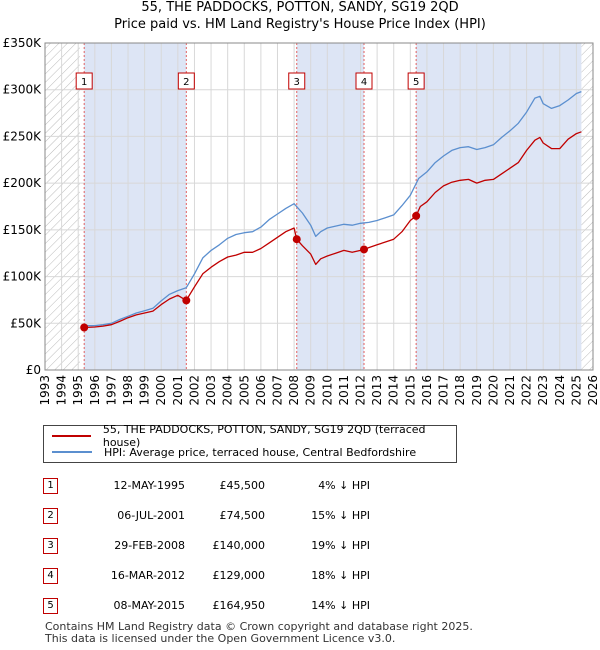  I want to click on sale-hpi-diff: 19% ↓ HPI, so click(340, 545).